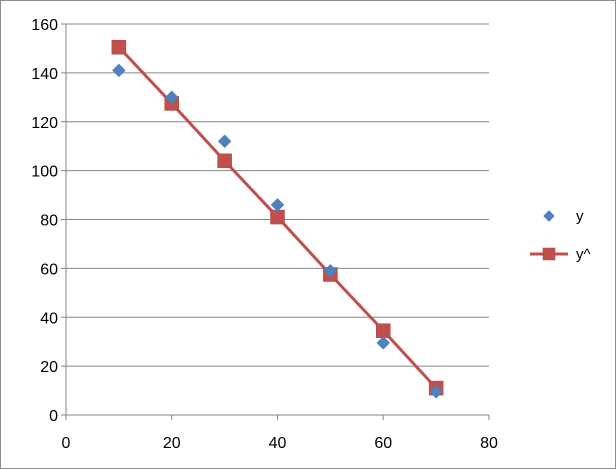  What do you see at coordinates (66, 443) in the screenshot?
I see `x-tick-label-0: 0` at bounding box center [66, 443].